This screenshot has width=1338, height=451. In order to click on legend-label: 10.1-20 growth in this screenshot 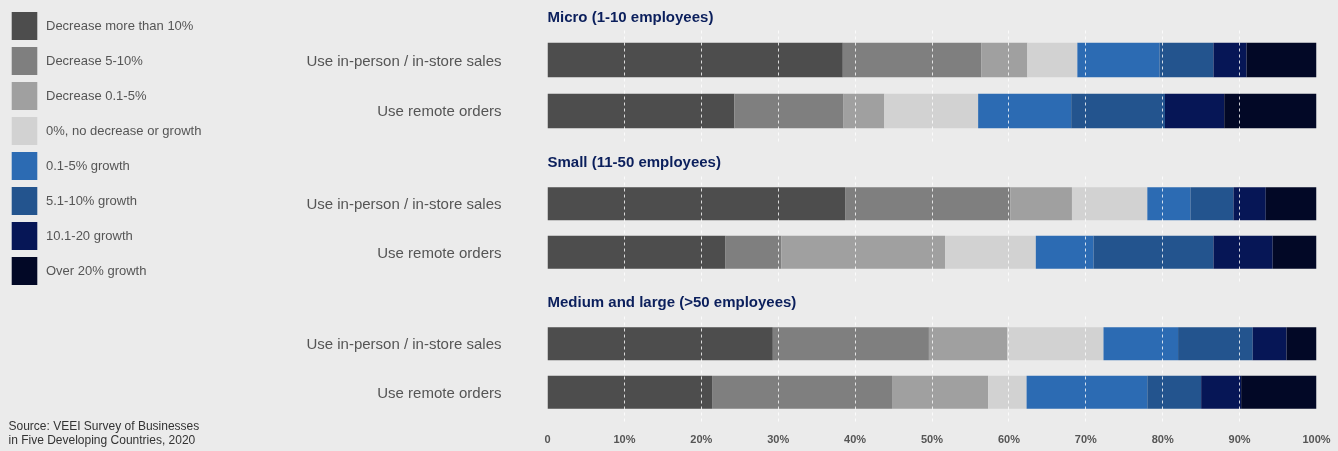, I will do `click(89, 236)`.